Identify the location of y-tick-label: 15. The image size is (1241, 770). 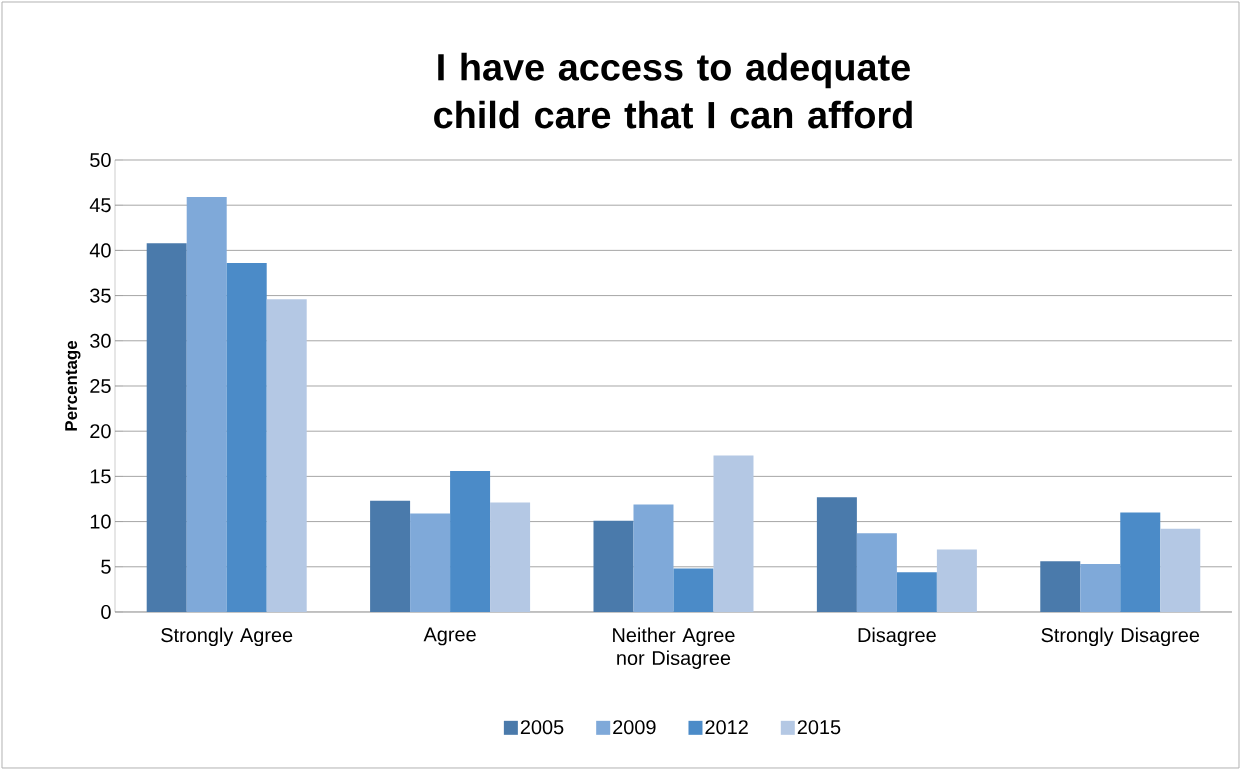
(100, 476).